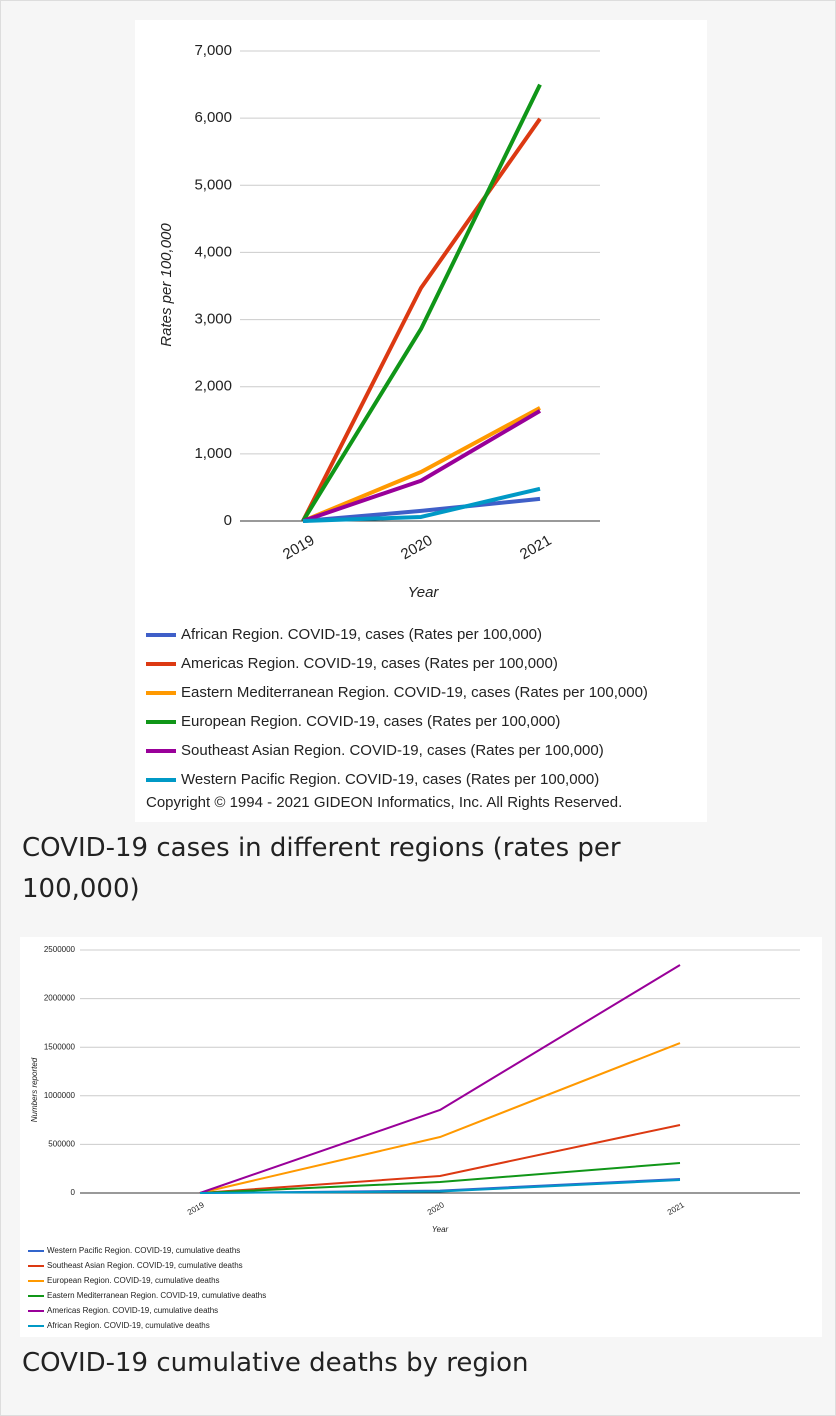 This screenshot has height=1416, width=836. Describe the element at coordinates (166, 285) in the screenshot. I see `y-axis-title: Rates per 100,000` at that location.